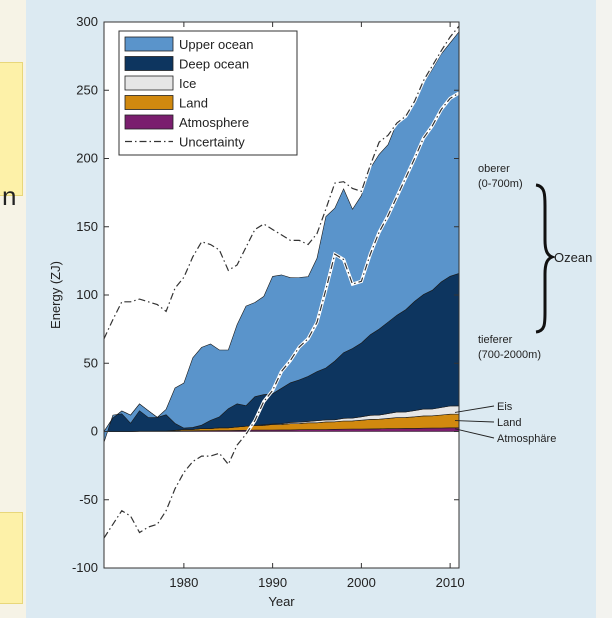  Describe the element at coordinates (494, 169) in the screenshot. I see `annotation-oberer: oberer` at that location.